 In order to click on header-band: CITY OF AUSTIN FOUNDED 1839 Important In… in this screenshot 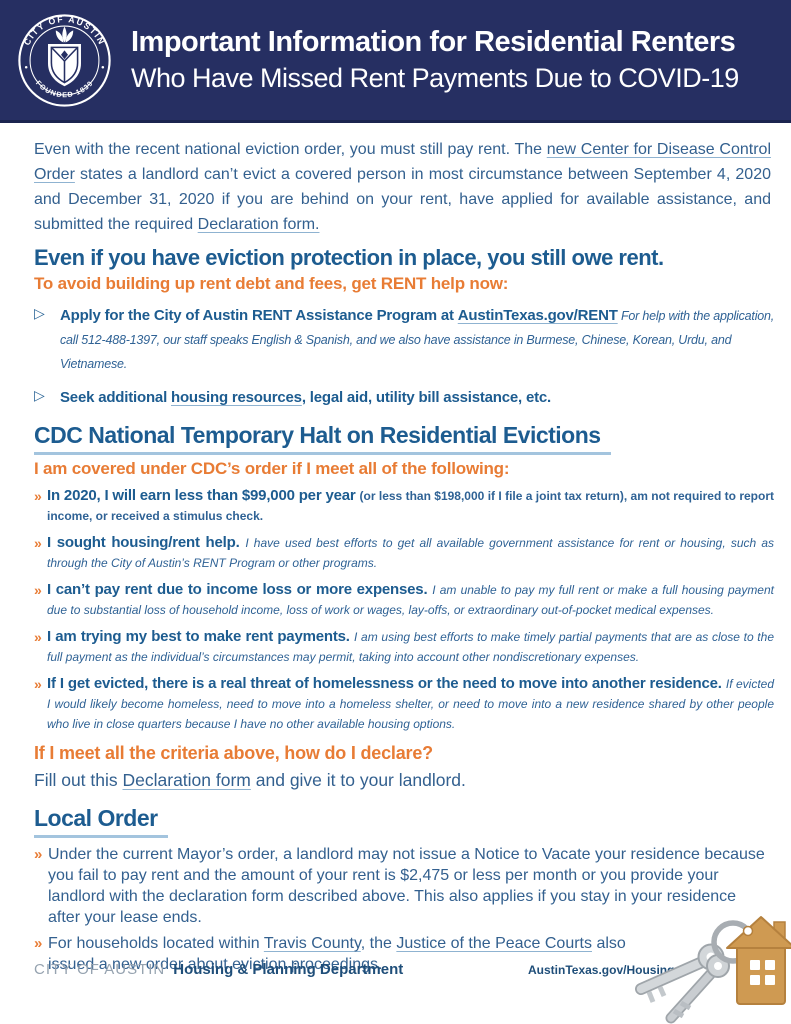, I will do `click(395, 61)`.